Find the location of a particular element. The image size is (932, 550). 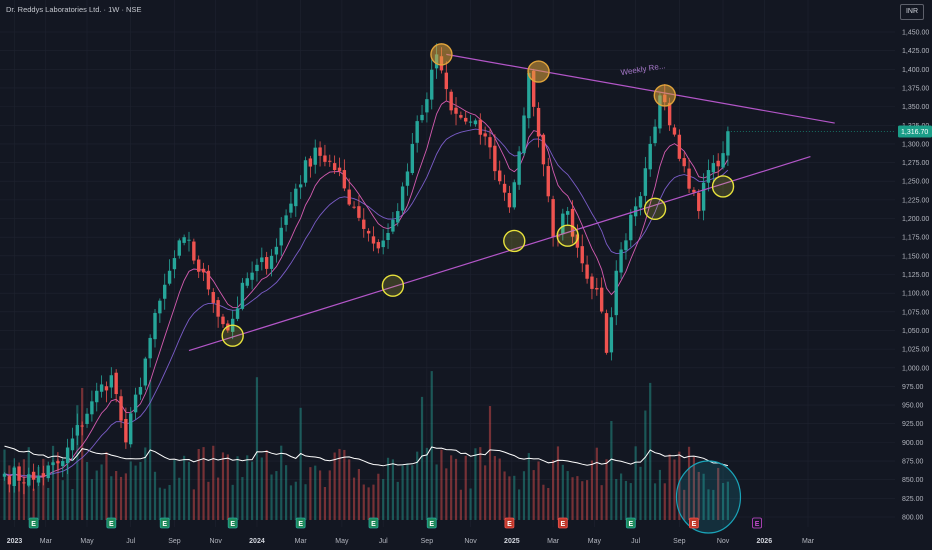

price-tick-label: 1,150.00 is located at coordinates (915, 256).